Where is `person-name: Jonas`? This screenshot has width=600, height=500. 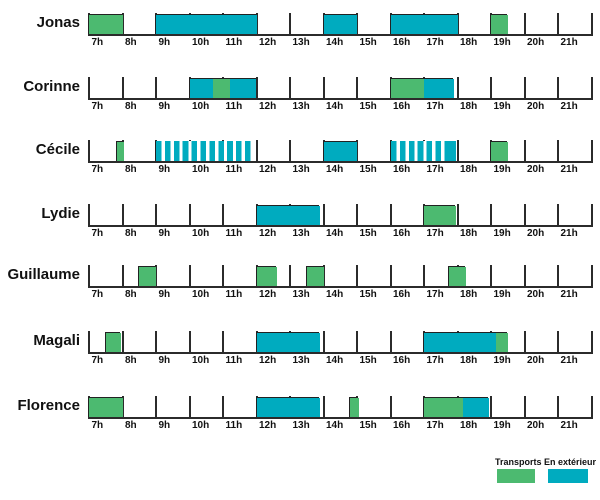
person-name: Jonas is located at coordinates (58, 22).